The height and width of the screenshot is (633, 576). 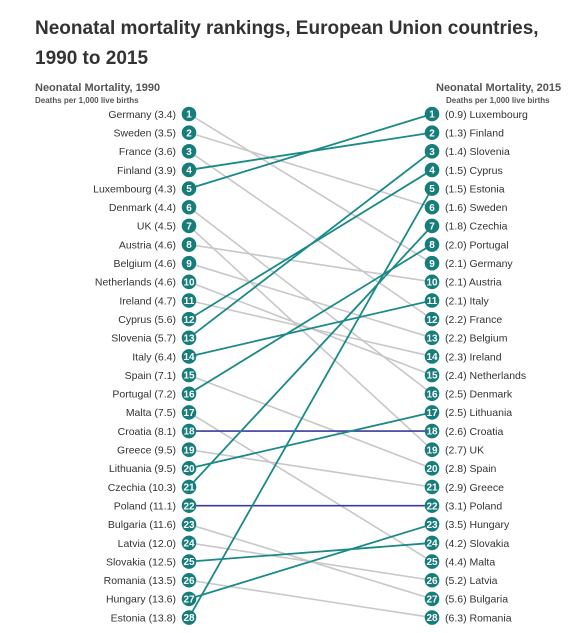 I want to click on left-node-13: 13, so click(x=189, y=338).